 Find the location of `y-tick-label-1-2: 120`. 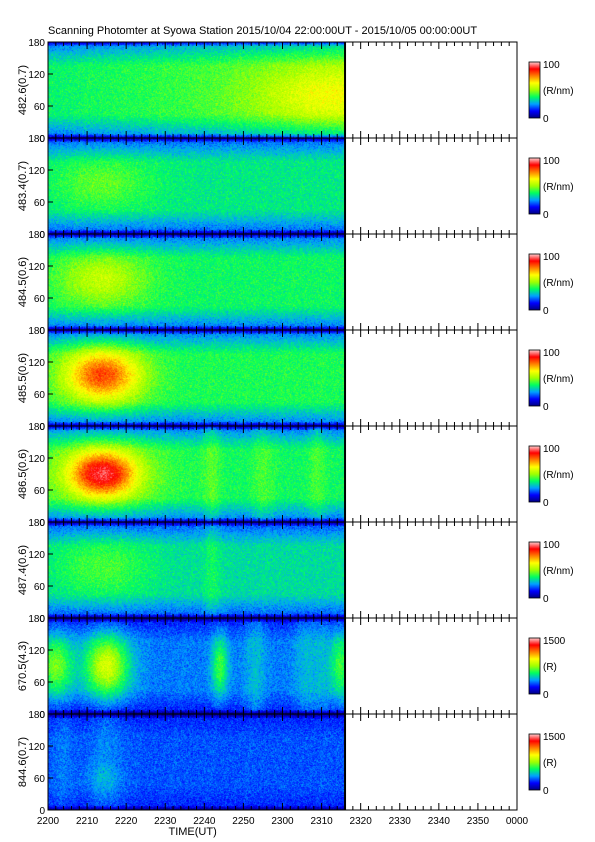

y-tick-label-1-2: 120 is located at coordinates (36, 171).